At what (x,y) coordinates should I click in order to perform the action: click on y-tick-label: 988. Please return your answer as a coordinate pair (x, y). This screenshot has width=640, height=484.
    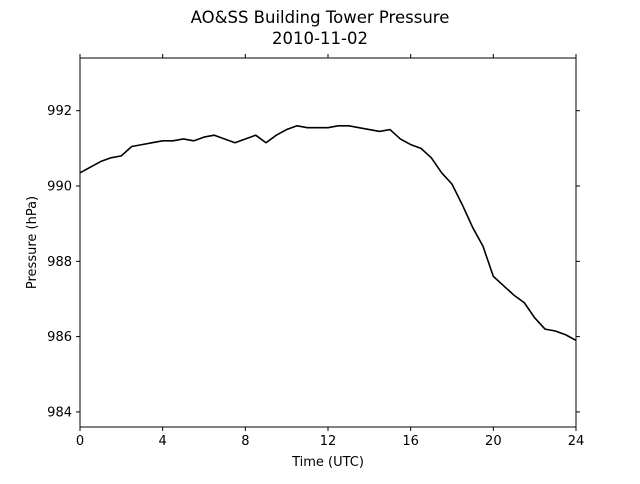
    Looking at the image, I should click on (59, 262).